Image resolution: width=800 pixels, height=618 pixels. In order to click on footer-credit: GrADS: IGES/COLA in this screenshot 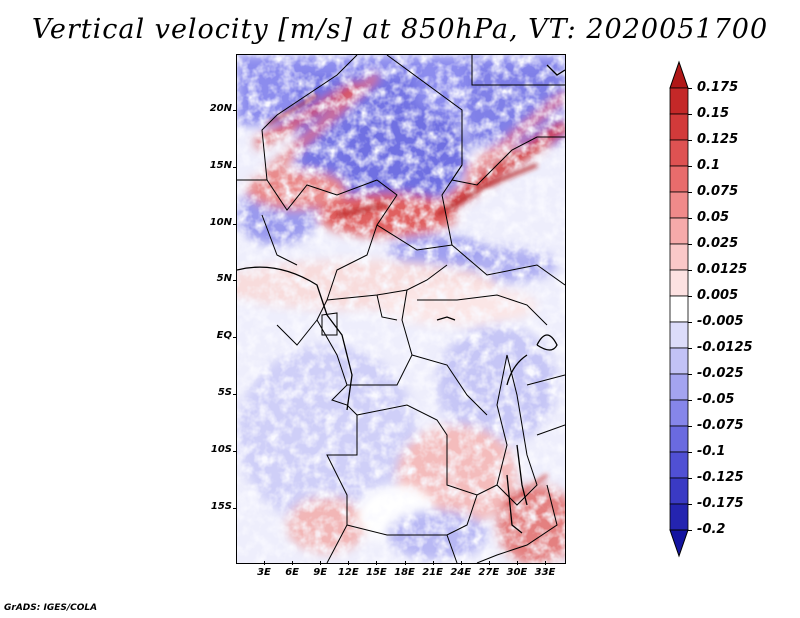, I will do `click(51, 608)`.